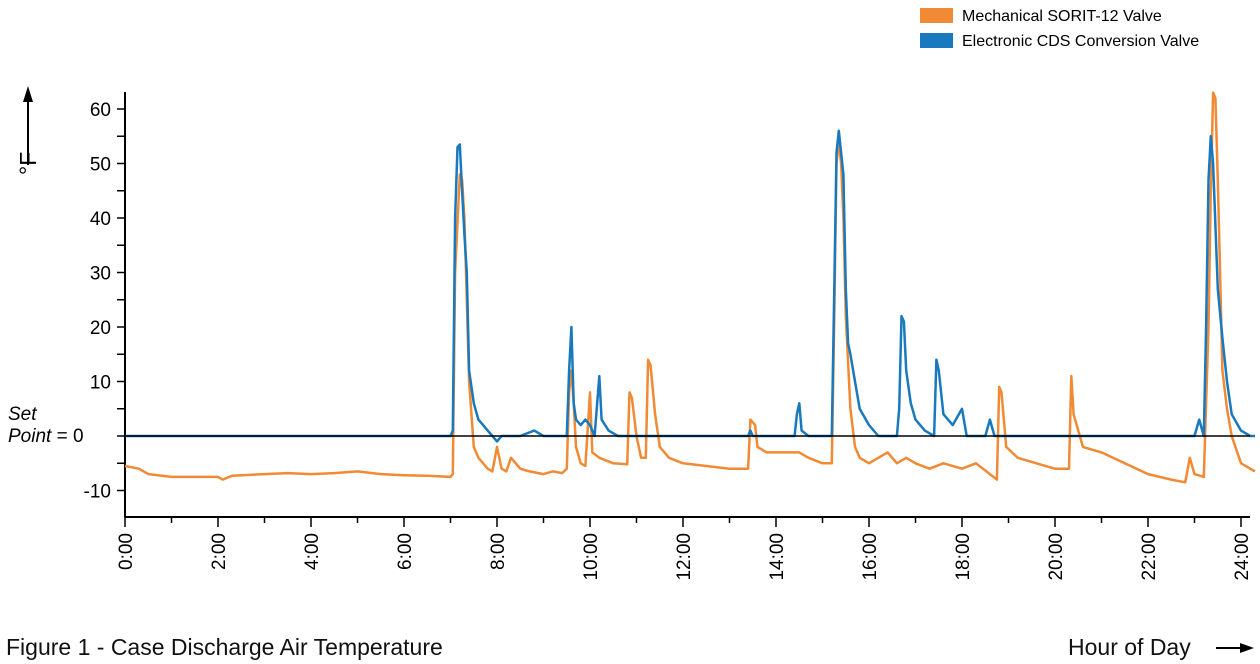 The width and height of the screenshot is (1260, 664). What do you see at coordinates (1242, 557) in the screenshot?
I see `x-tick-label: 24:00` at bounding box center [1242, 557].